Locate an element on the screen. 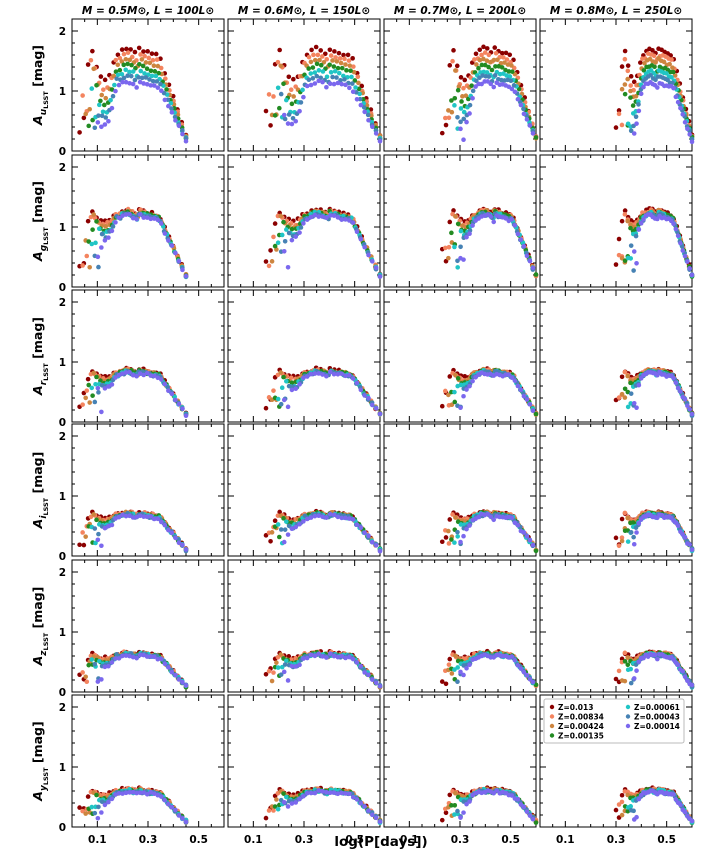 The width and height of the screenshot is (713, 855). x-tick-label: 0.5 is located at coordinates (198, 840).